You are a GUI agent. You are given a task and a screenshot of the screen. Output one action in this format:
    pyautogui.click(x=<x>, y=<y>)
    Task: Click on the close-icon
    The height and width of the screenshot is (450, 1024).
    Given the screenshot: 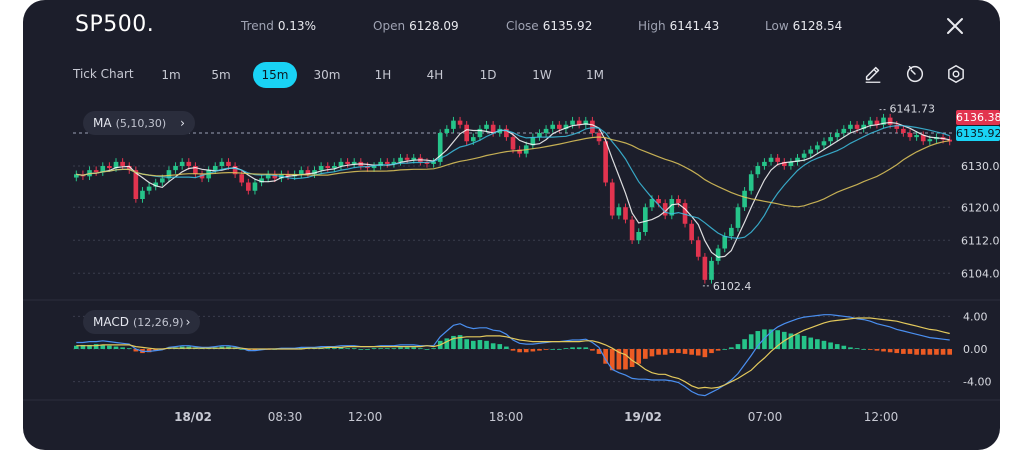 What is the action you would take?
    pyautogui.click(x=955, y=26)
    